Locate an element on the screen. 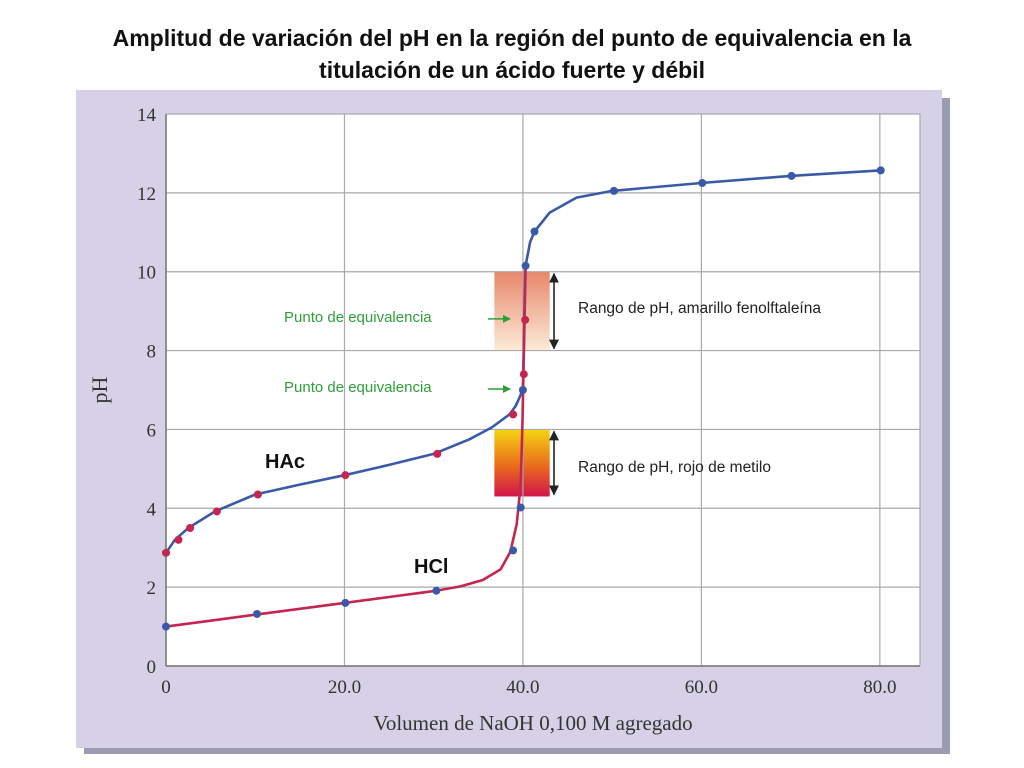  x-tick-label: 80.0 is located at coordinates (879, 687).